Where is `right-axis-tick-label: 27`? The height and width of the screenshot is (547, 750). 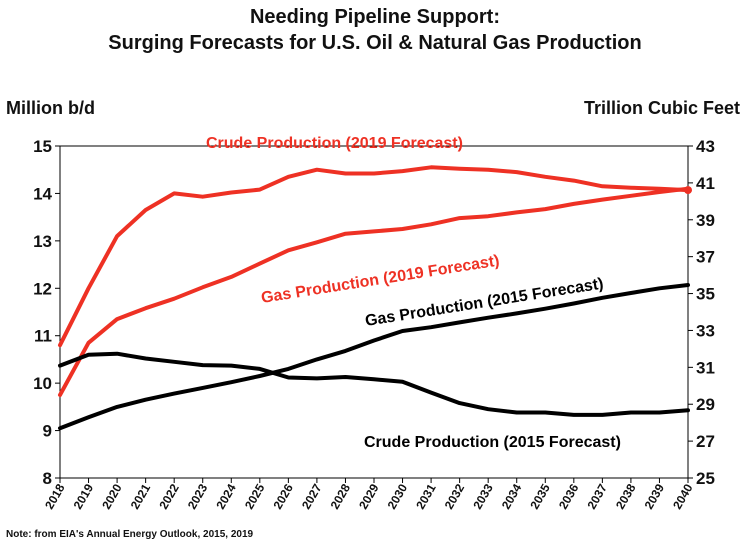 right-axis-tick-label: 27 is located at coordinates (705, 441).